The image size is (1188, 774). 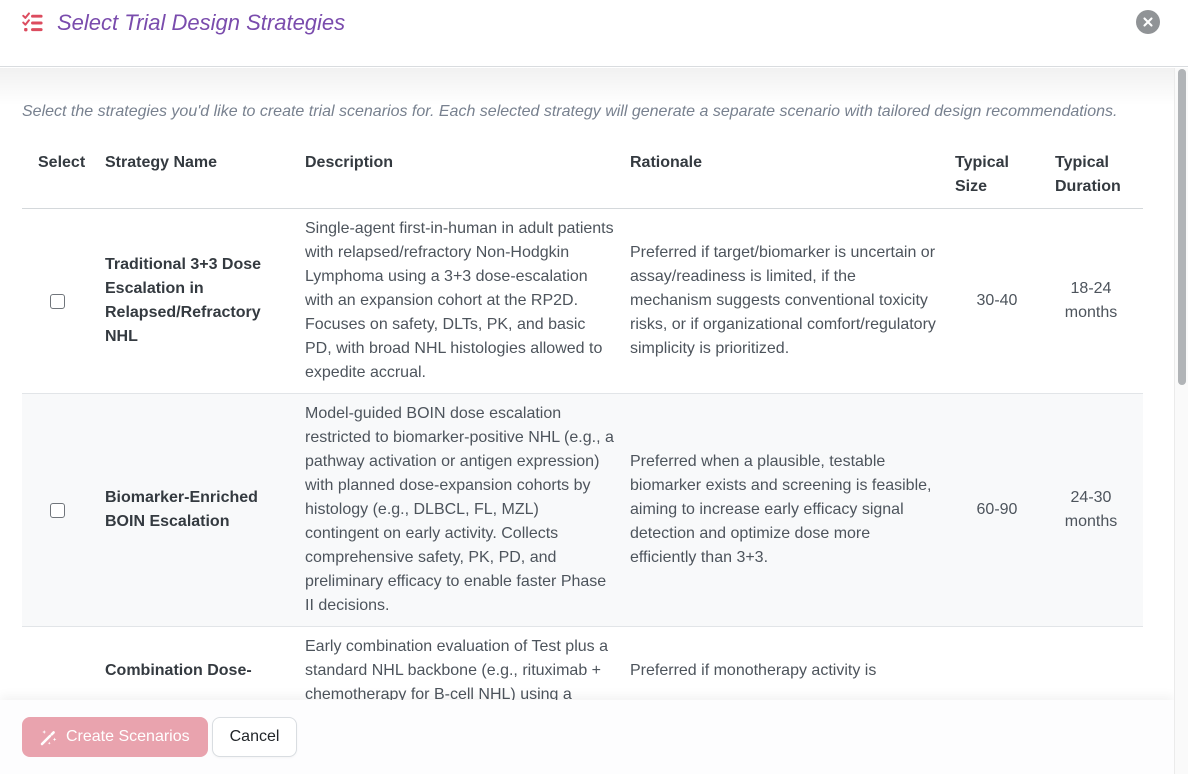 What do you see at coordinates (792, 178) in the screenshot?
I see `column-header-rationale: Rationale` at bounding box center [792, 178].